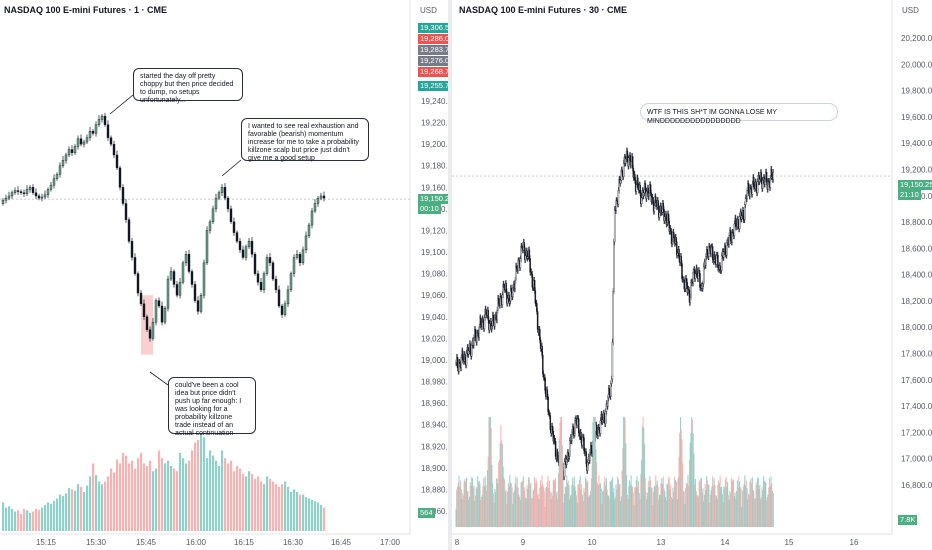 This screenshot has width=932, height=550. What do you see at coordinates (434, 144) in the screenshot?
I see `left-y-tick: 19,200.00` at bounding box center [434, 144].